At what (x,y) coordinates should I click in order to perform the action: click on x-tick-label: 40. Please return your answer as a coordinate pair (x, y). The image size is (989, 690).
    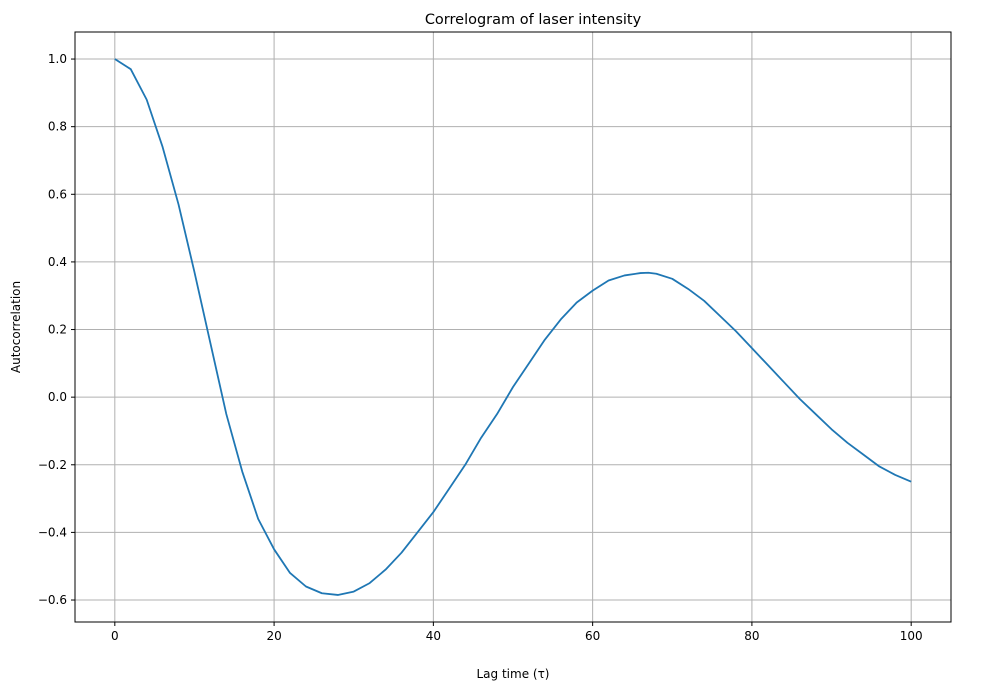
    Looking at the image, I should click on (433, 636).